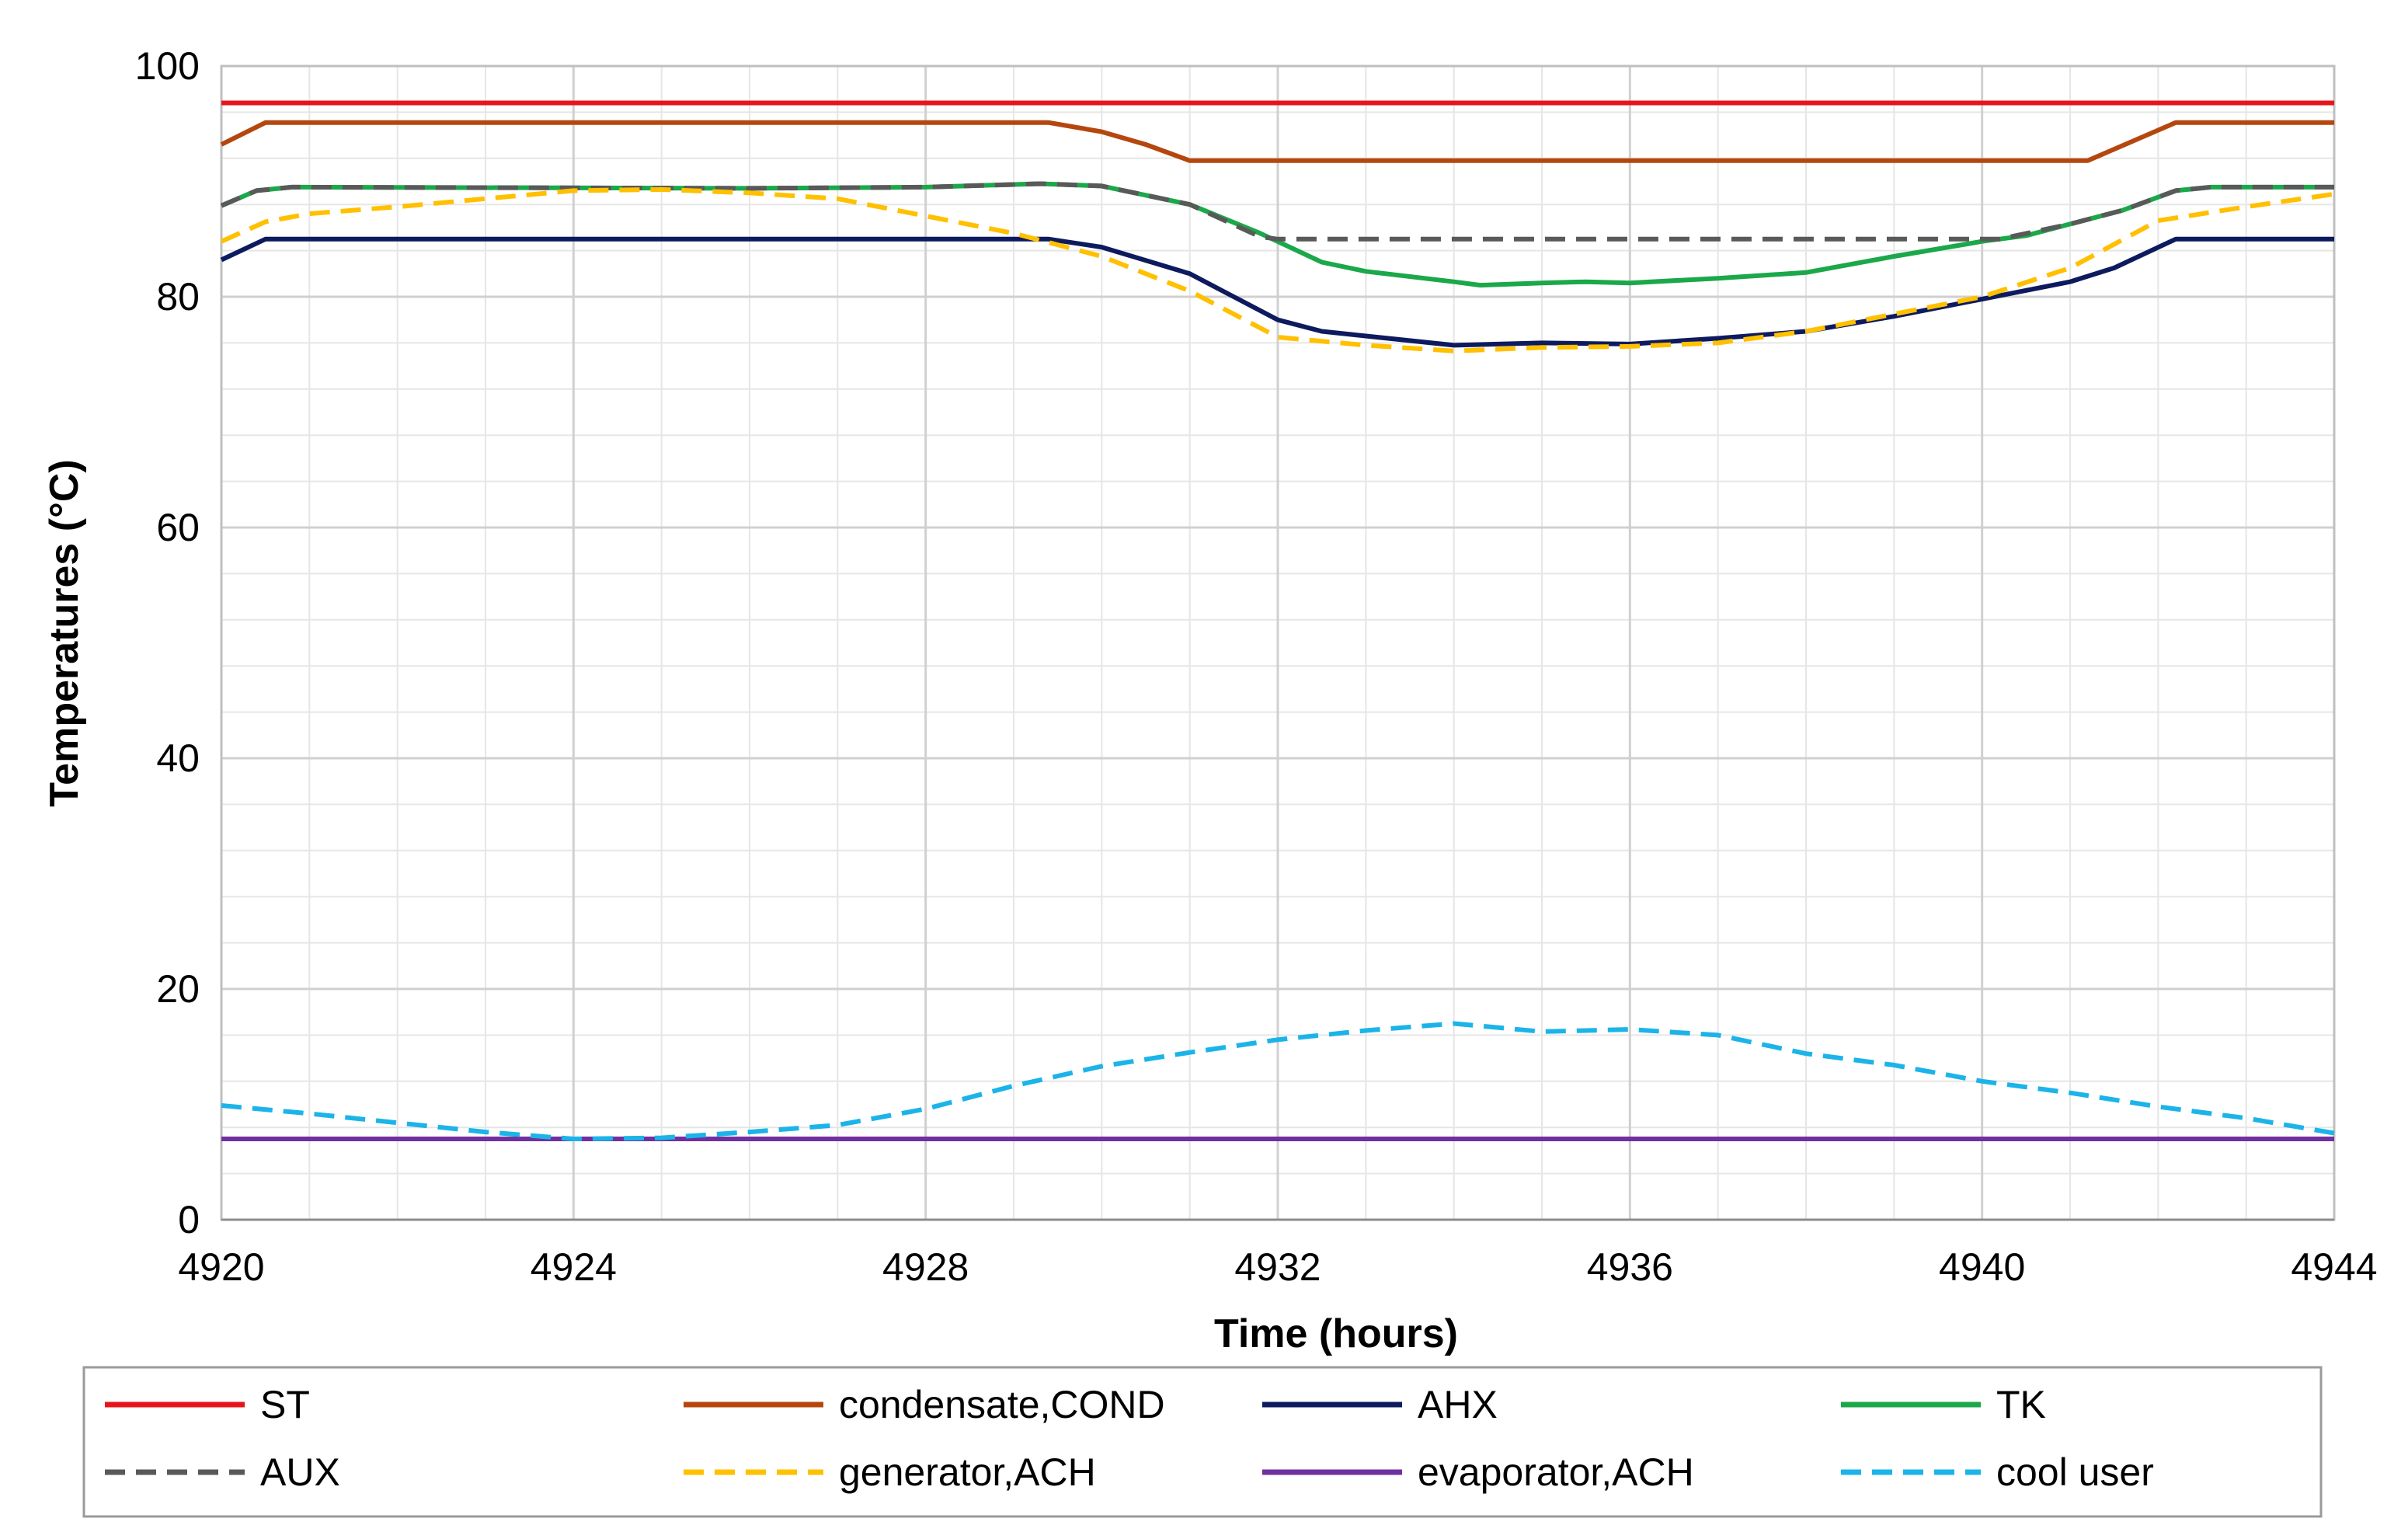 This screenshot has width=2408, height=1539. What do you see at coordinates (1278, 1081) in the screenshot?
I see `series-line-cool-user` at bounding box center [1278, 1081].